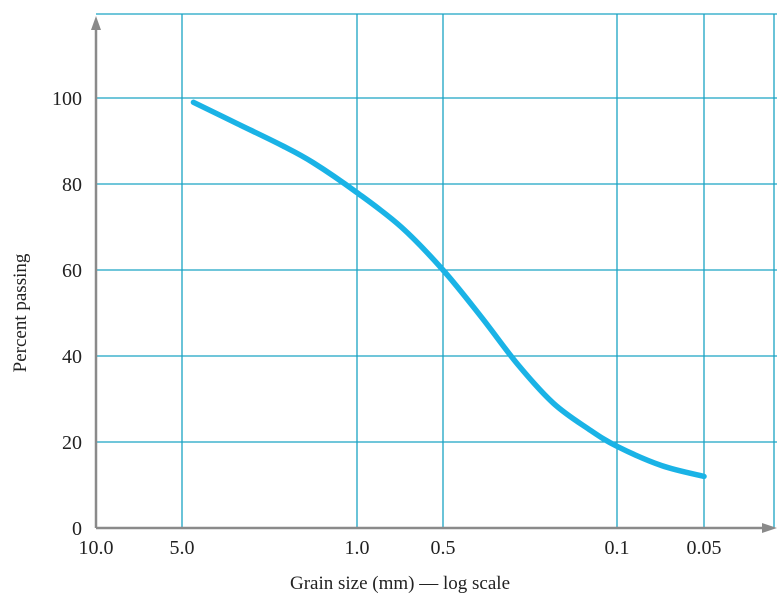 The height and width of the screenshot is (599, 777). What do you see at coordinates (72, 271) in the screenshot?
I see `y-tick-label: 60` at bounding box center [72, 271].